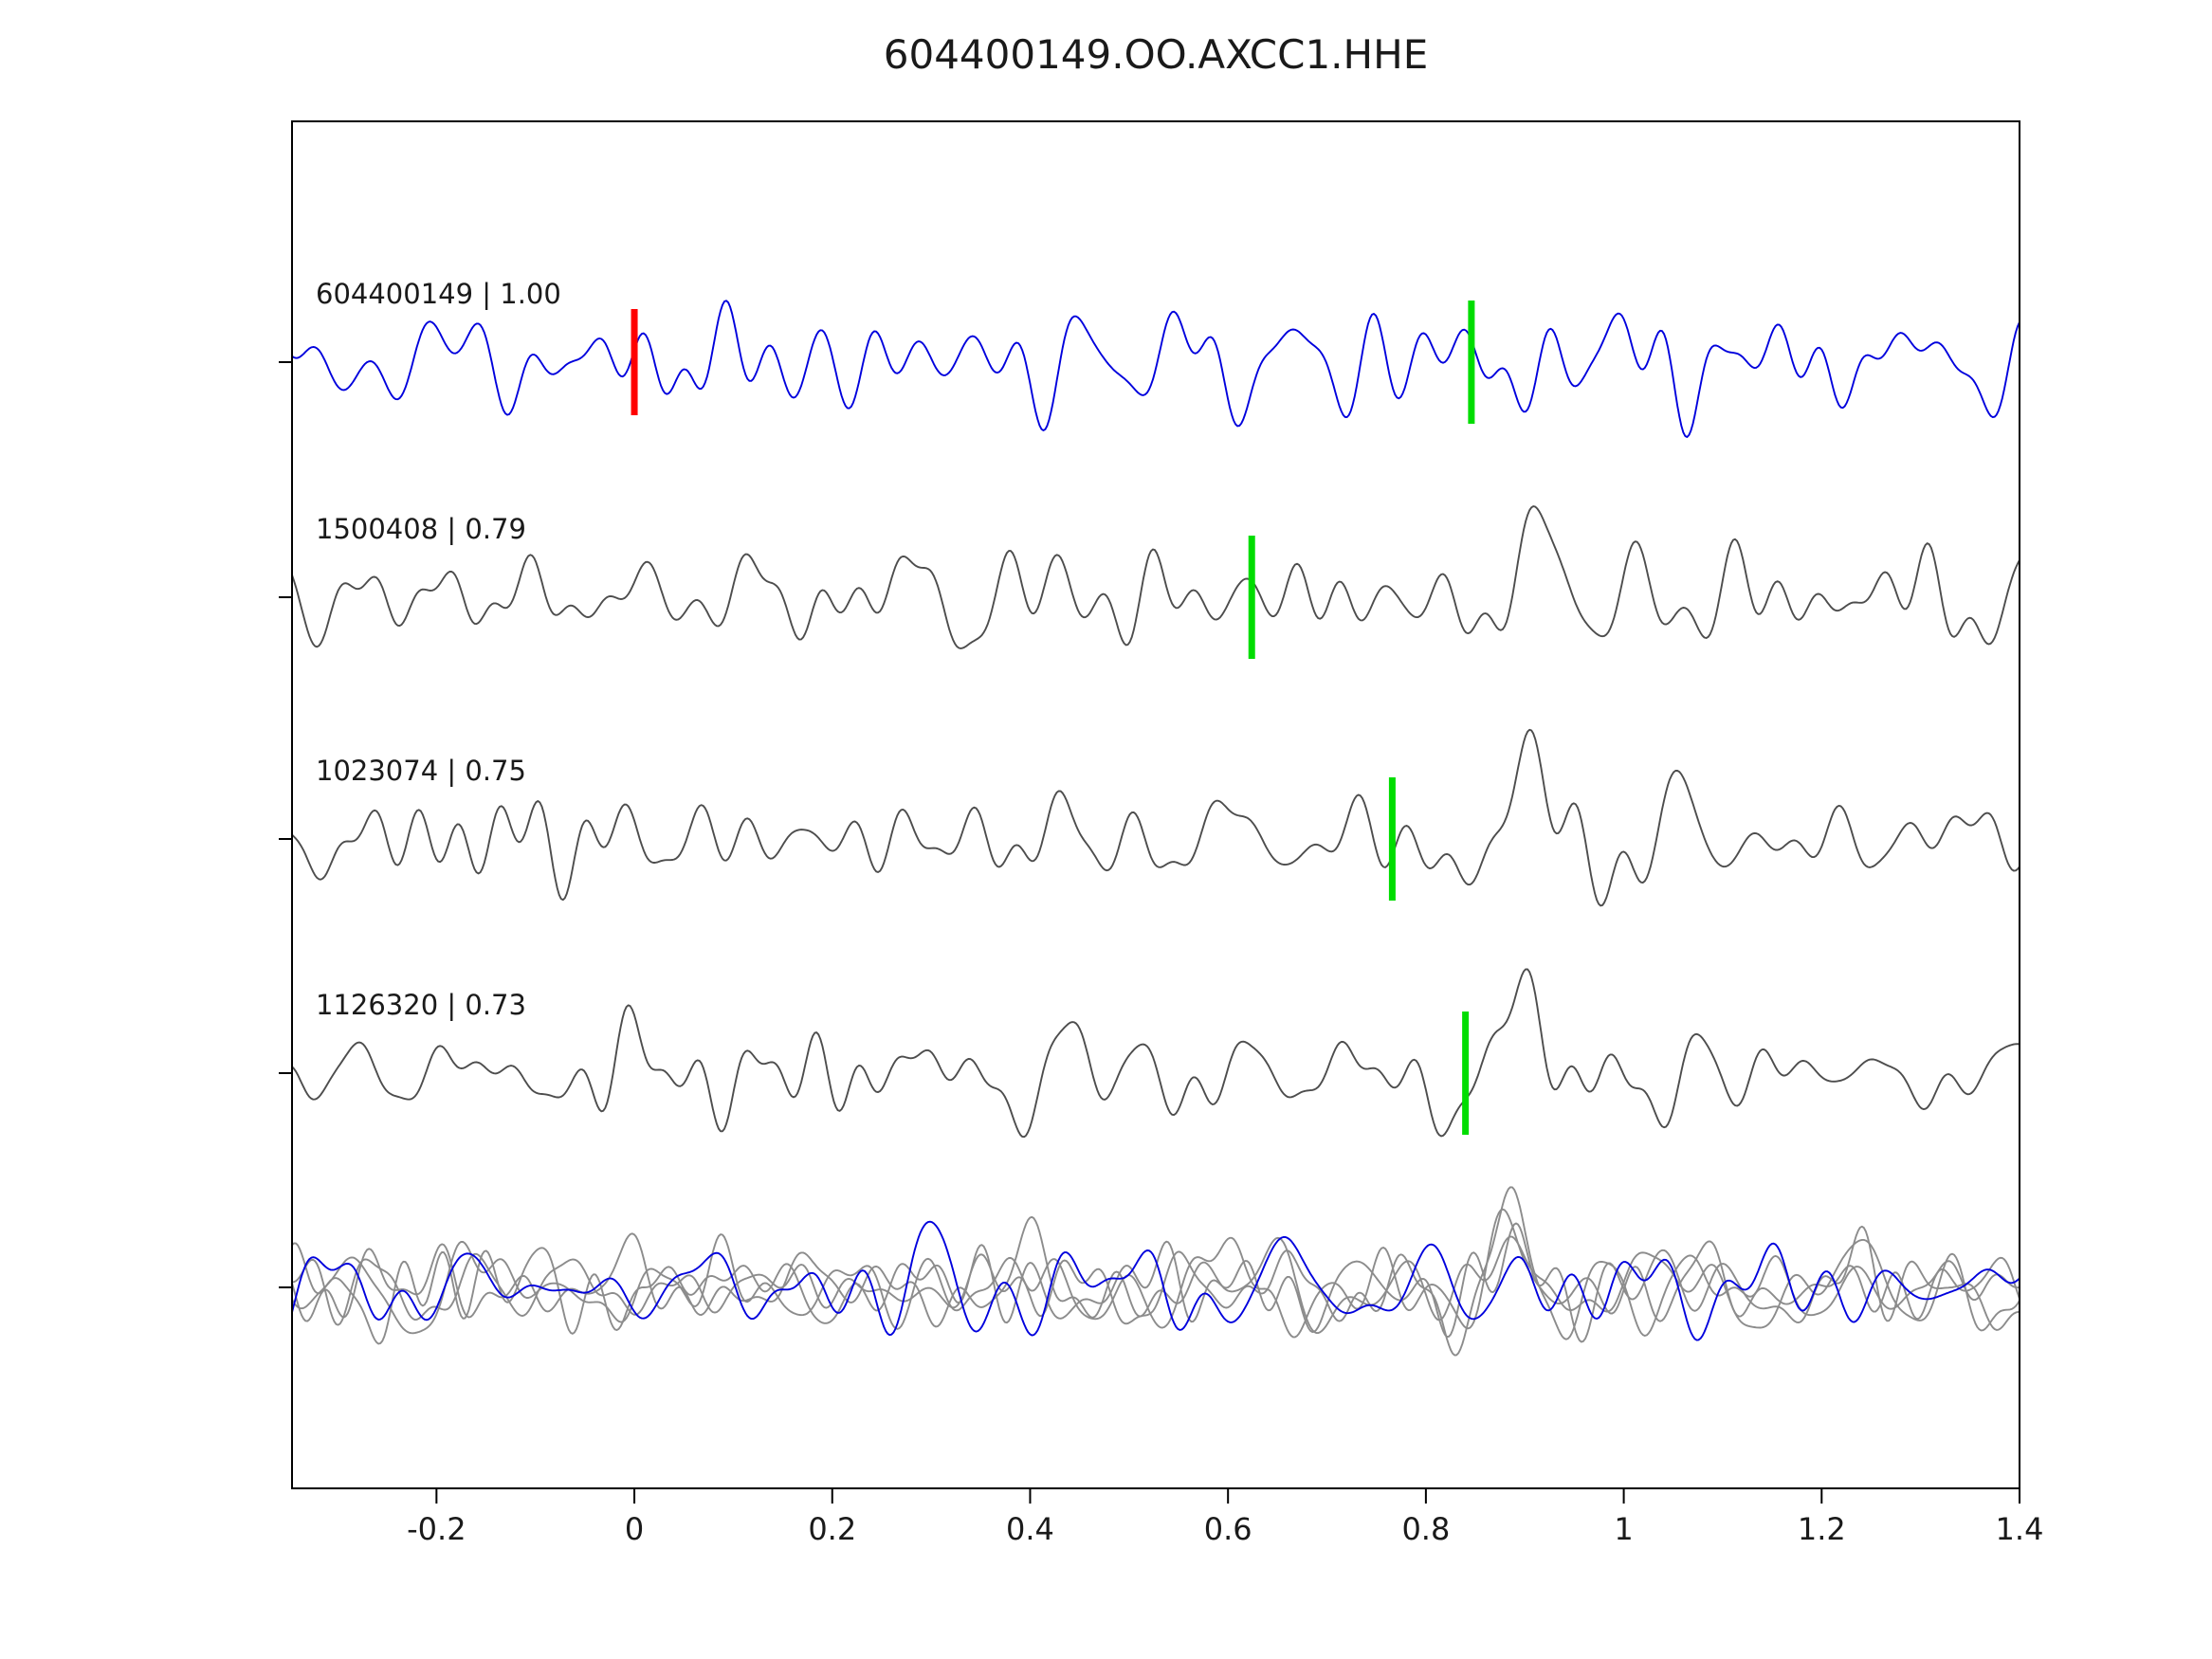 The height and width of the screenshot is (1659, 2212). What do you see at coordinates (421, 529) in the screenshot?
I see `trace-label-1500408: 1500408 | 0.79` at bounding box center [421, 529].